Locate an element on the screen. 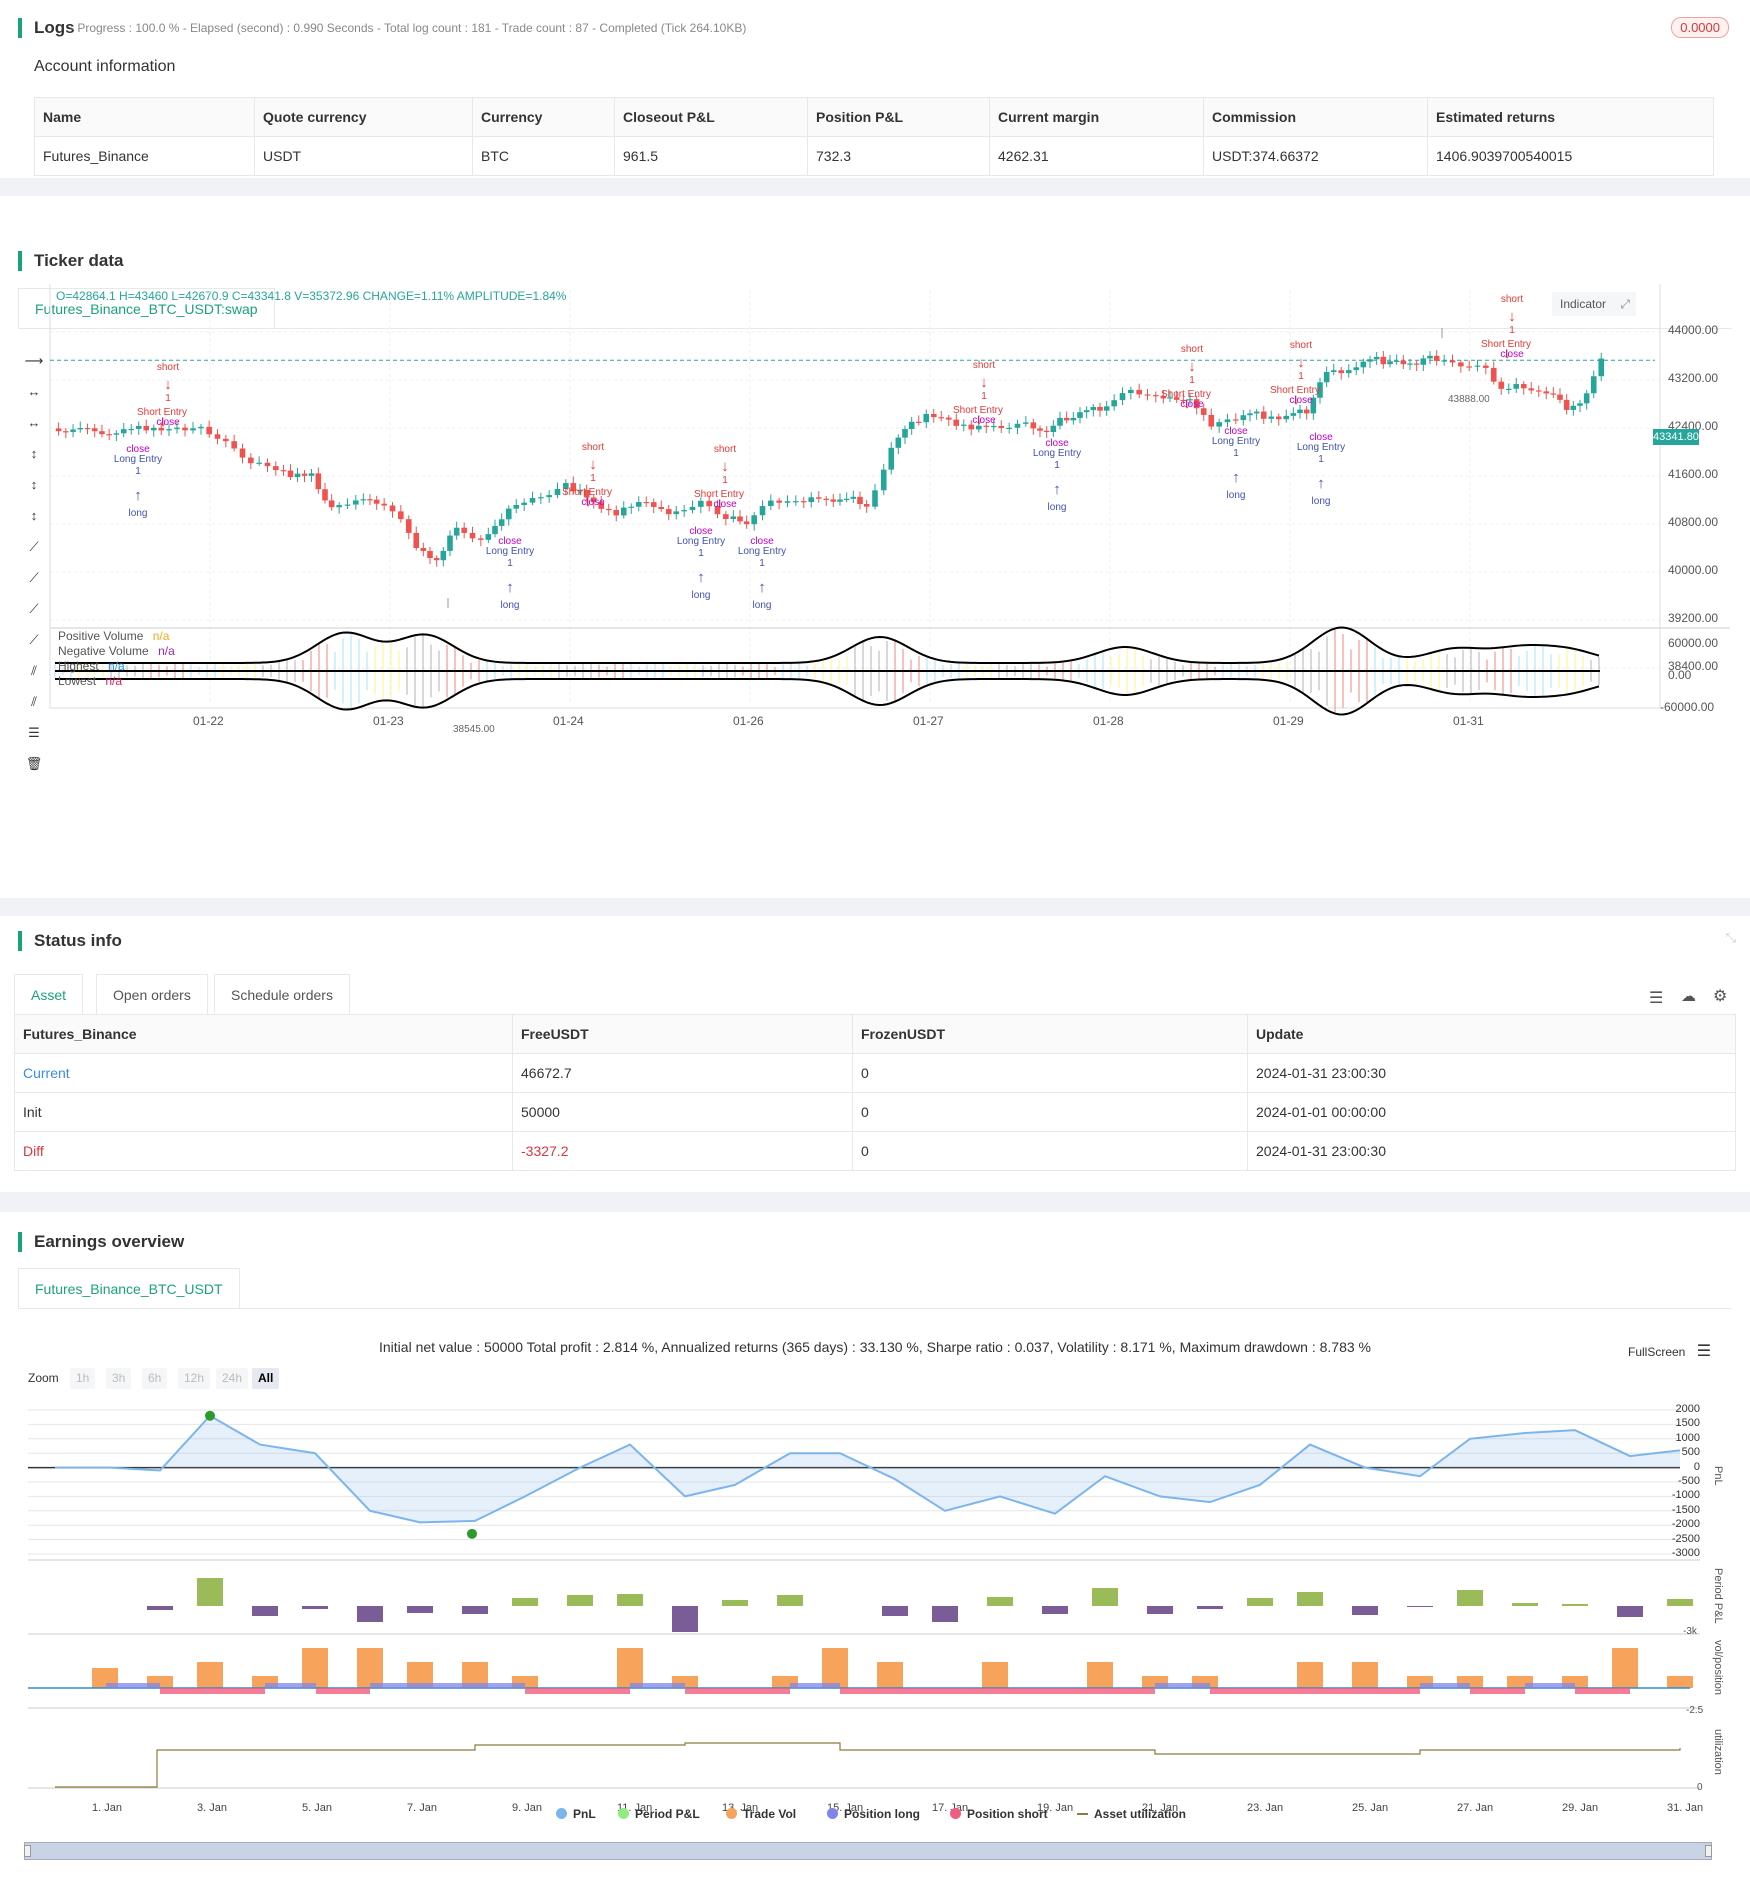 The width and height of the screenshot is (1750, 1891). zoom-all: All is located at coordinates (266, 1378).